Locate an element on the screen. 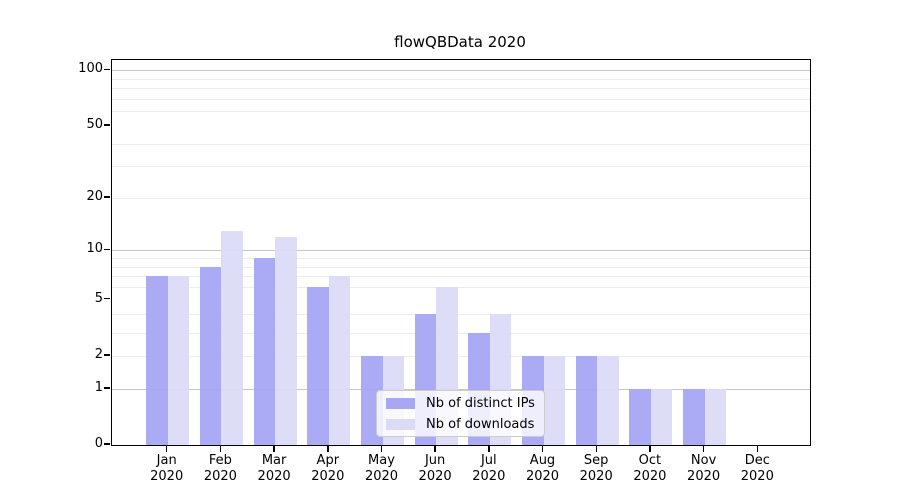  bar-oct-series0 is located at coordinates (640, 416).